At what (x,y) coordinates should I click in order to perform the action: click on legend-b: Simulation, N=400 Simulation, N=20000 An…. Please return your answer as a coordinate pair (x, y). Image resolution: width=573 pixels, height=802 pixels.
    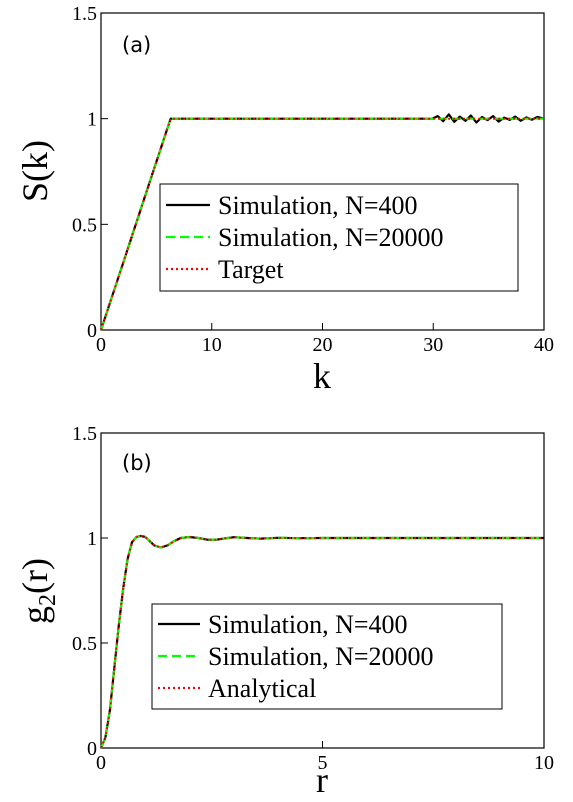
    Looking at the image, I should click on (327, 656).